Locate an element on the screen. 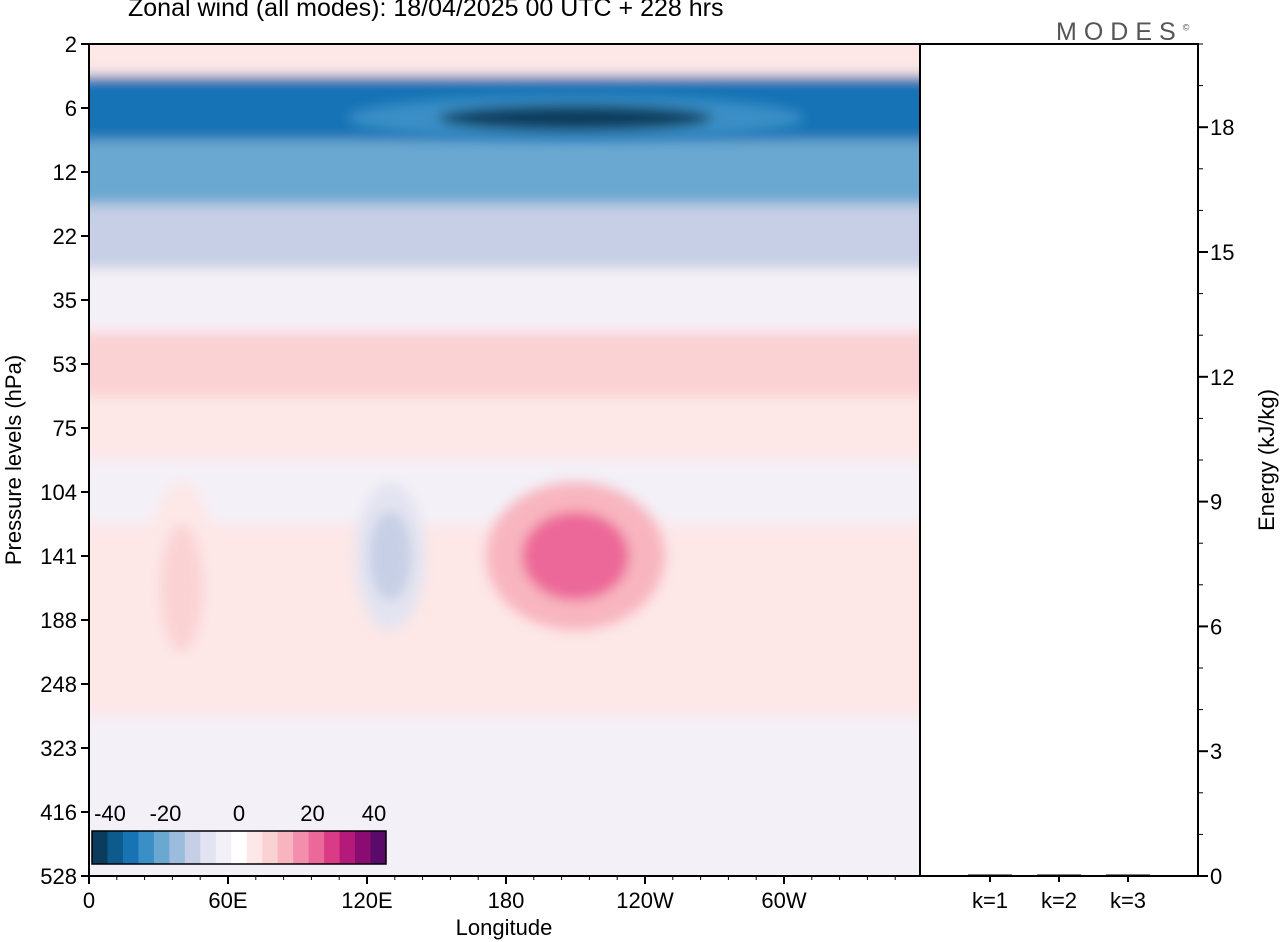 The height and width of the screenshot is (942, 1280). y-tick-label: 75 is located at coordinates (65, 428).